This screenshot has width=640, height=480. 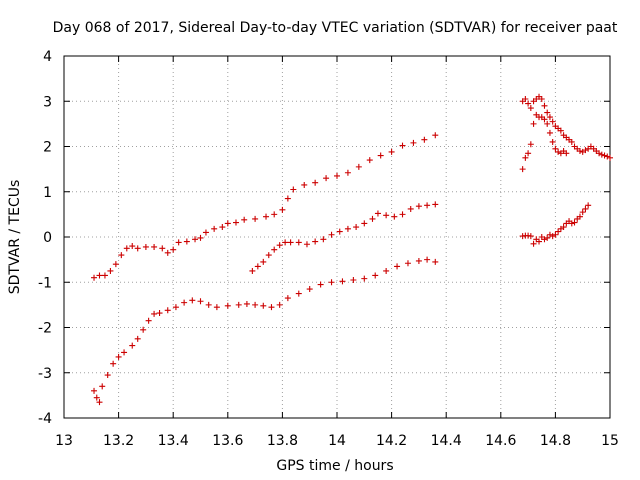 What do you see at coordinates (446, 441) in the screenshot?
I see `x-tick-label: 14.4` at bounding box center [446, 441].